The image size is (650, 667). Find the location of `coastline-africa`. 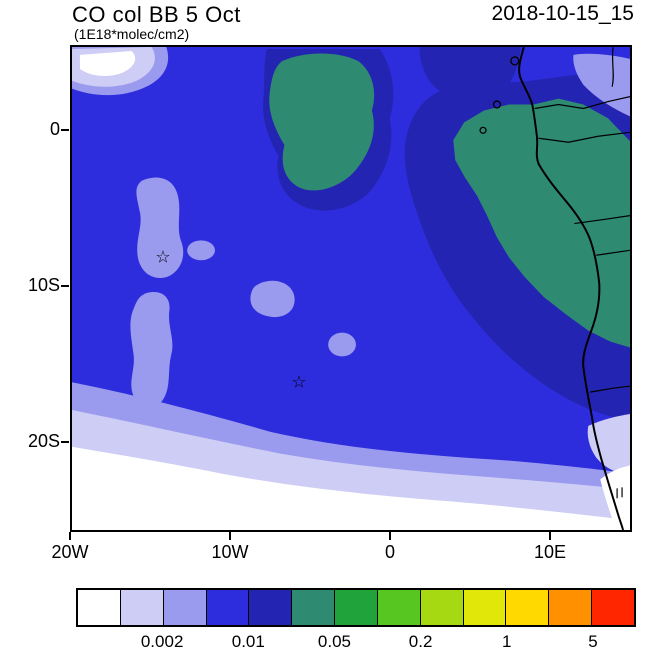

coastline-africa is located at coordinates (571, 288).